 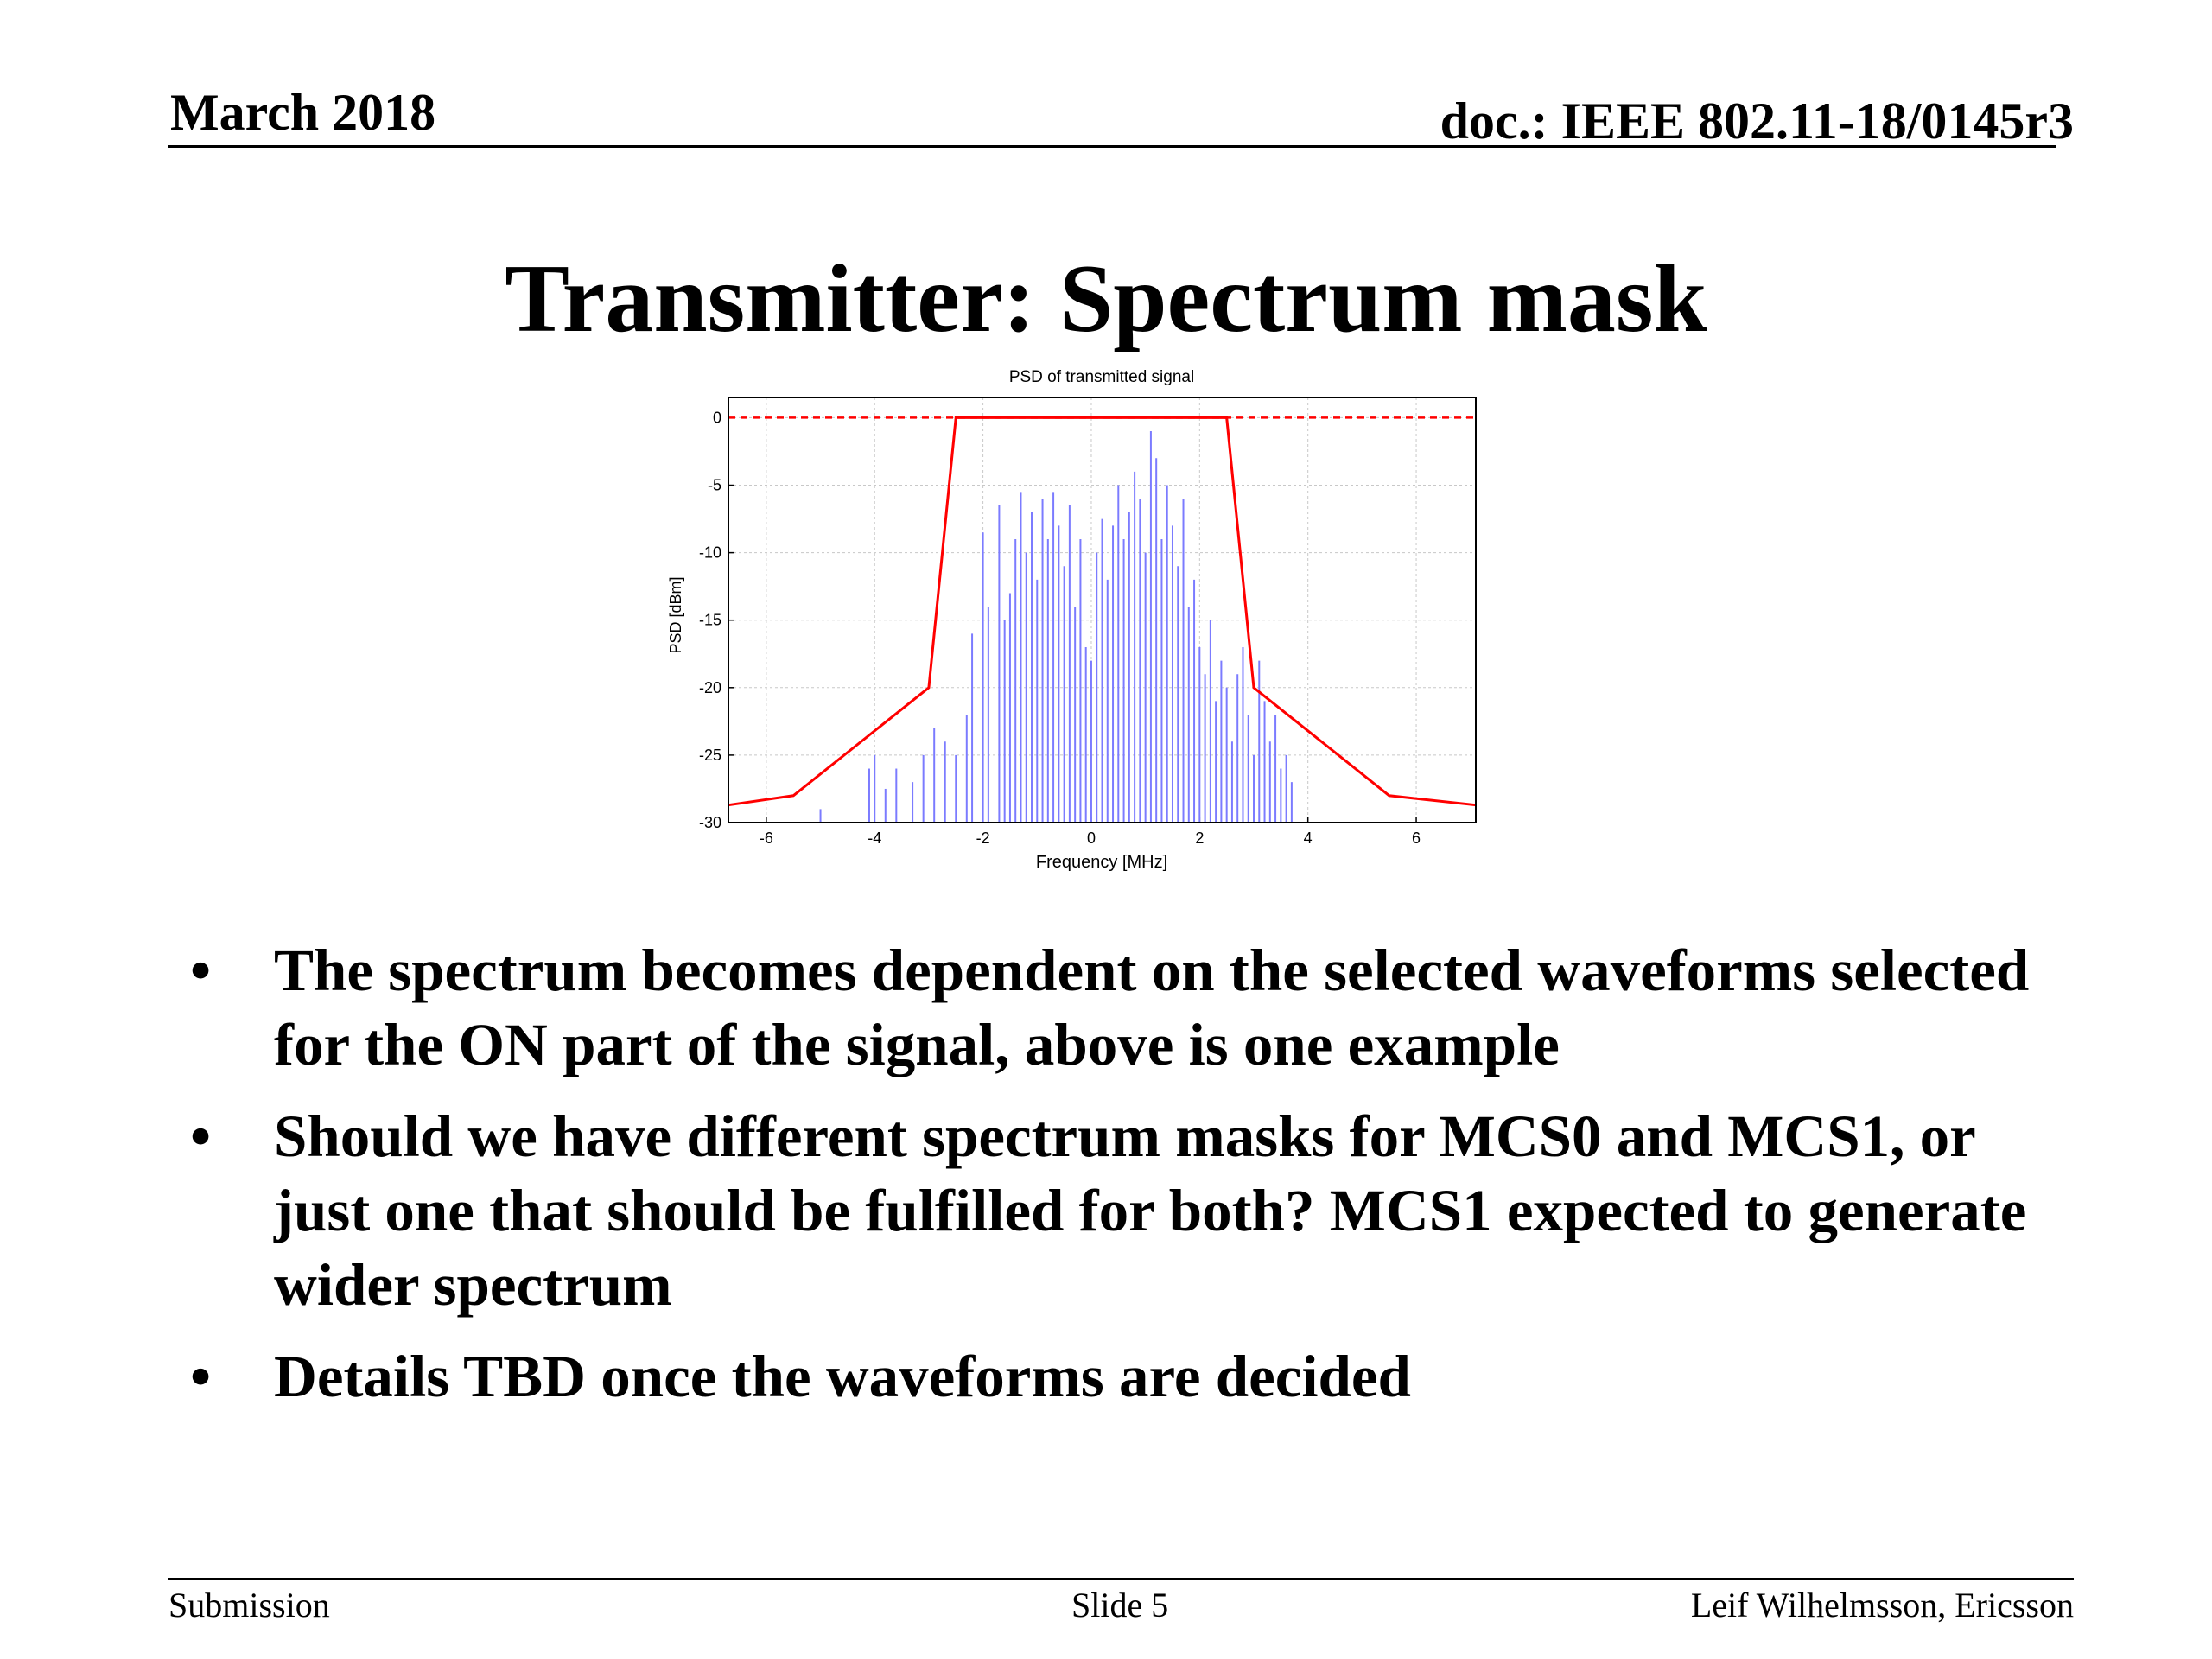 What do you see at coordinates (249, 1605) in the screenshot?
I see `footer-submission: Submission` at bounding box center [249, 1605].